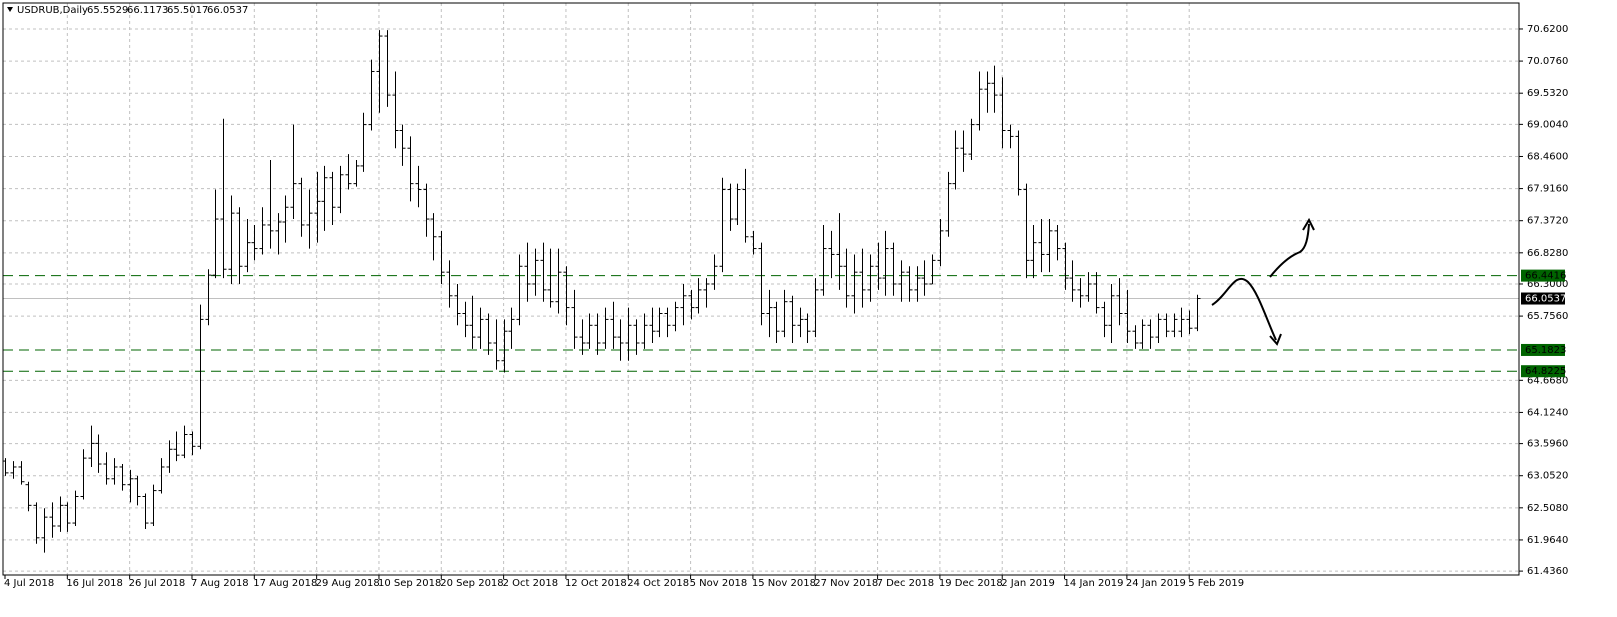 The height and width of the screenshot is (617, 1617). Describe the element at coordinates (1547, 540) in the screenshot. I see `y-tick-label: 61.9640` at that location.